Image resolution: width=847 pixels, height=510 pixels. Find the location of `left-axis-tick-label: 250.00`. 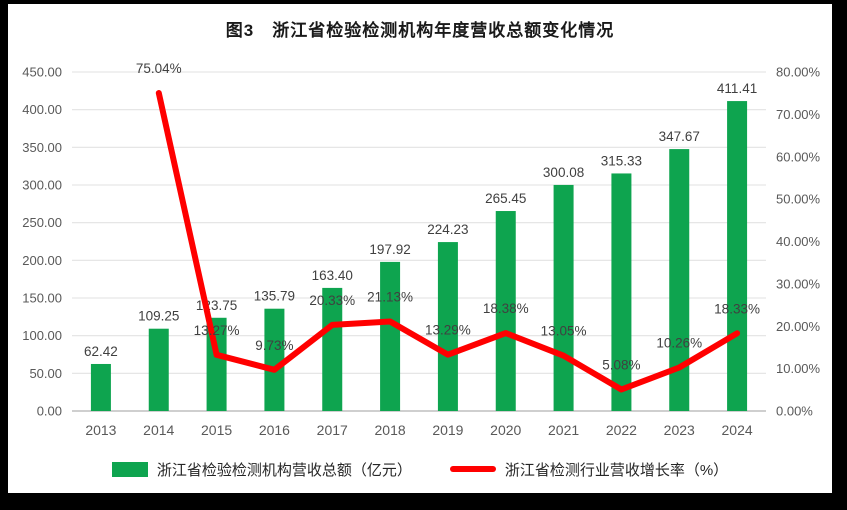

left-axis-tick-label: 250.00 is located at coordinates (42, 222).